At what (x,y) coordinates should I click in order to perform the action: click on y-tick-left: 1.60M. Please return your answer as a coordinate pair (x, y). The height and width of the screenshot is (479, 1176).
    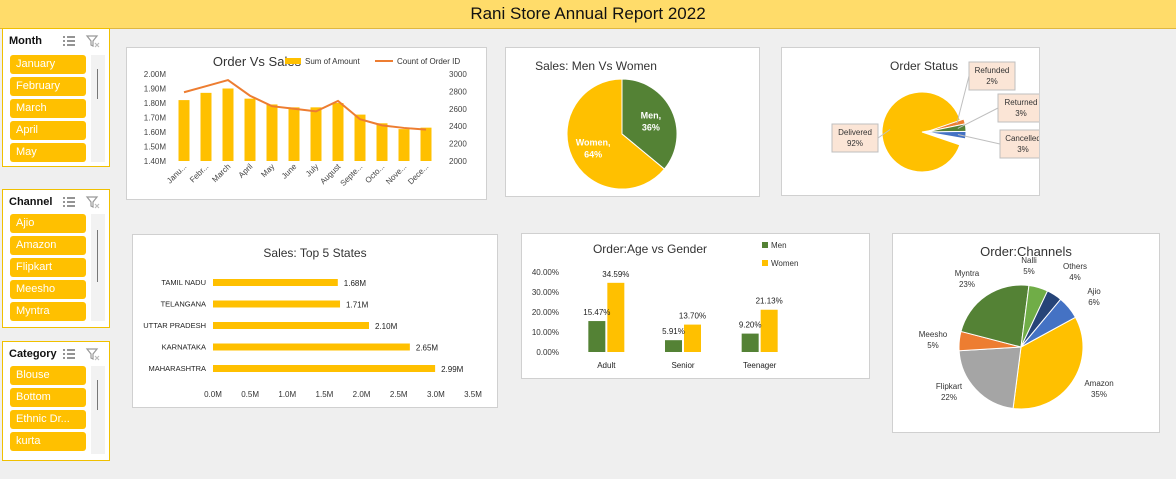
    Looking at the image, I should click on (155, 132).